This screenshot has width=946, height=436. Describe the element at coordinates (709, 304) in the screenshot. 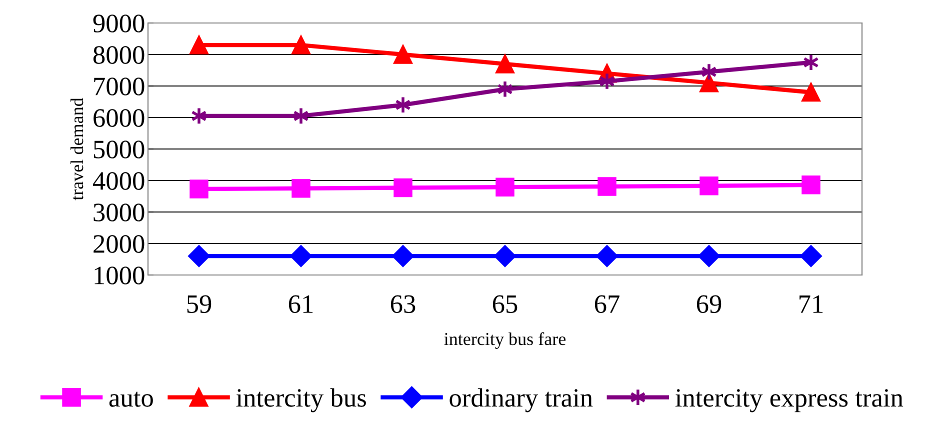

I see `x-tick-label: 69` at that location.